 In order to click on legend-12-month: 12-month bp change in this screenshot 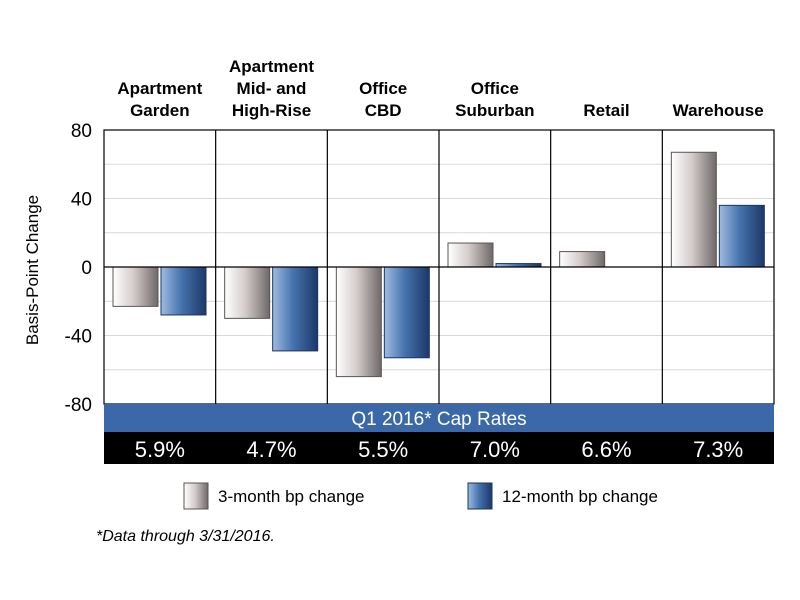, I will do `click(562, 496)`.